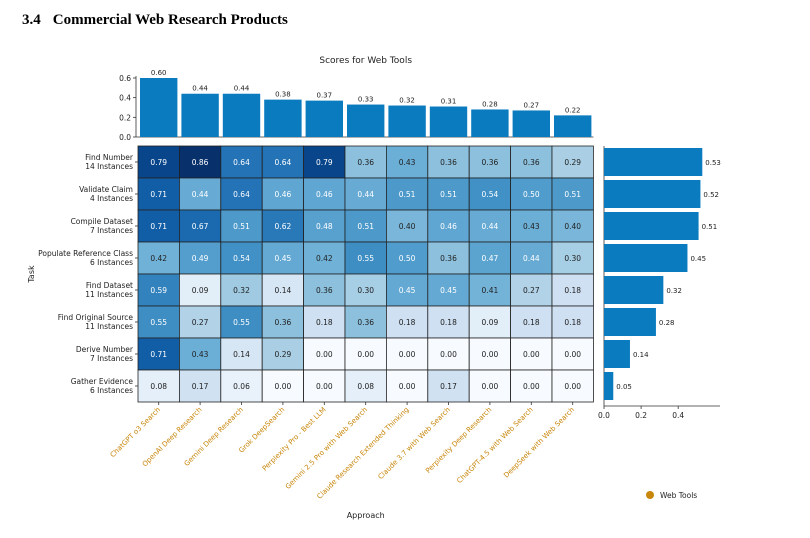 Image resolution: width=810 pixels, height=538 pixels. I want to click on task-mean-label: 0.28, so click(667, 323).